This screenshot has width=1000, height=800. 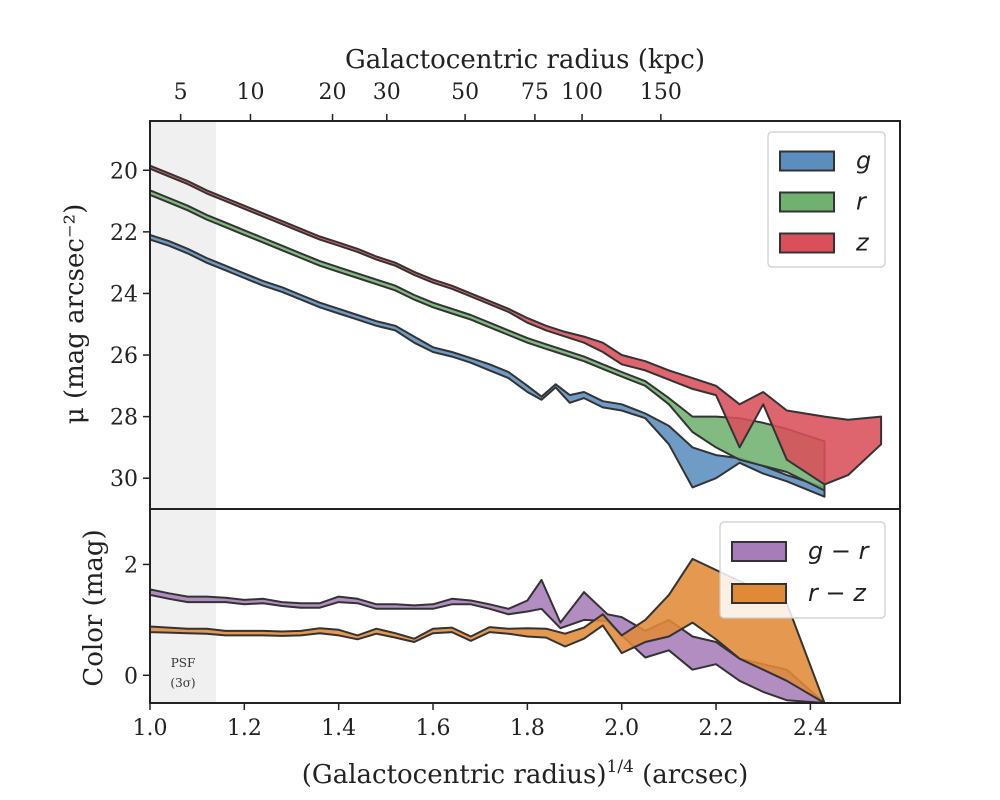 What do you see at coordinates (124, 171) in the screenshot?
I see `ytick-label-top: 20` at bounding box center [124, 171].